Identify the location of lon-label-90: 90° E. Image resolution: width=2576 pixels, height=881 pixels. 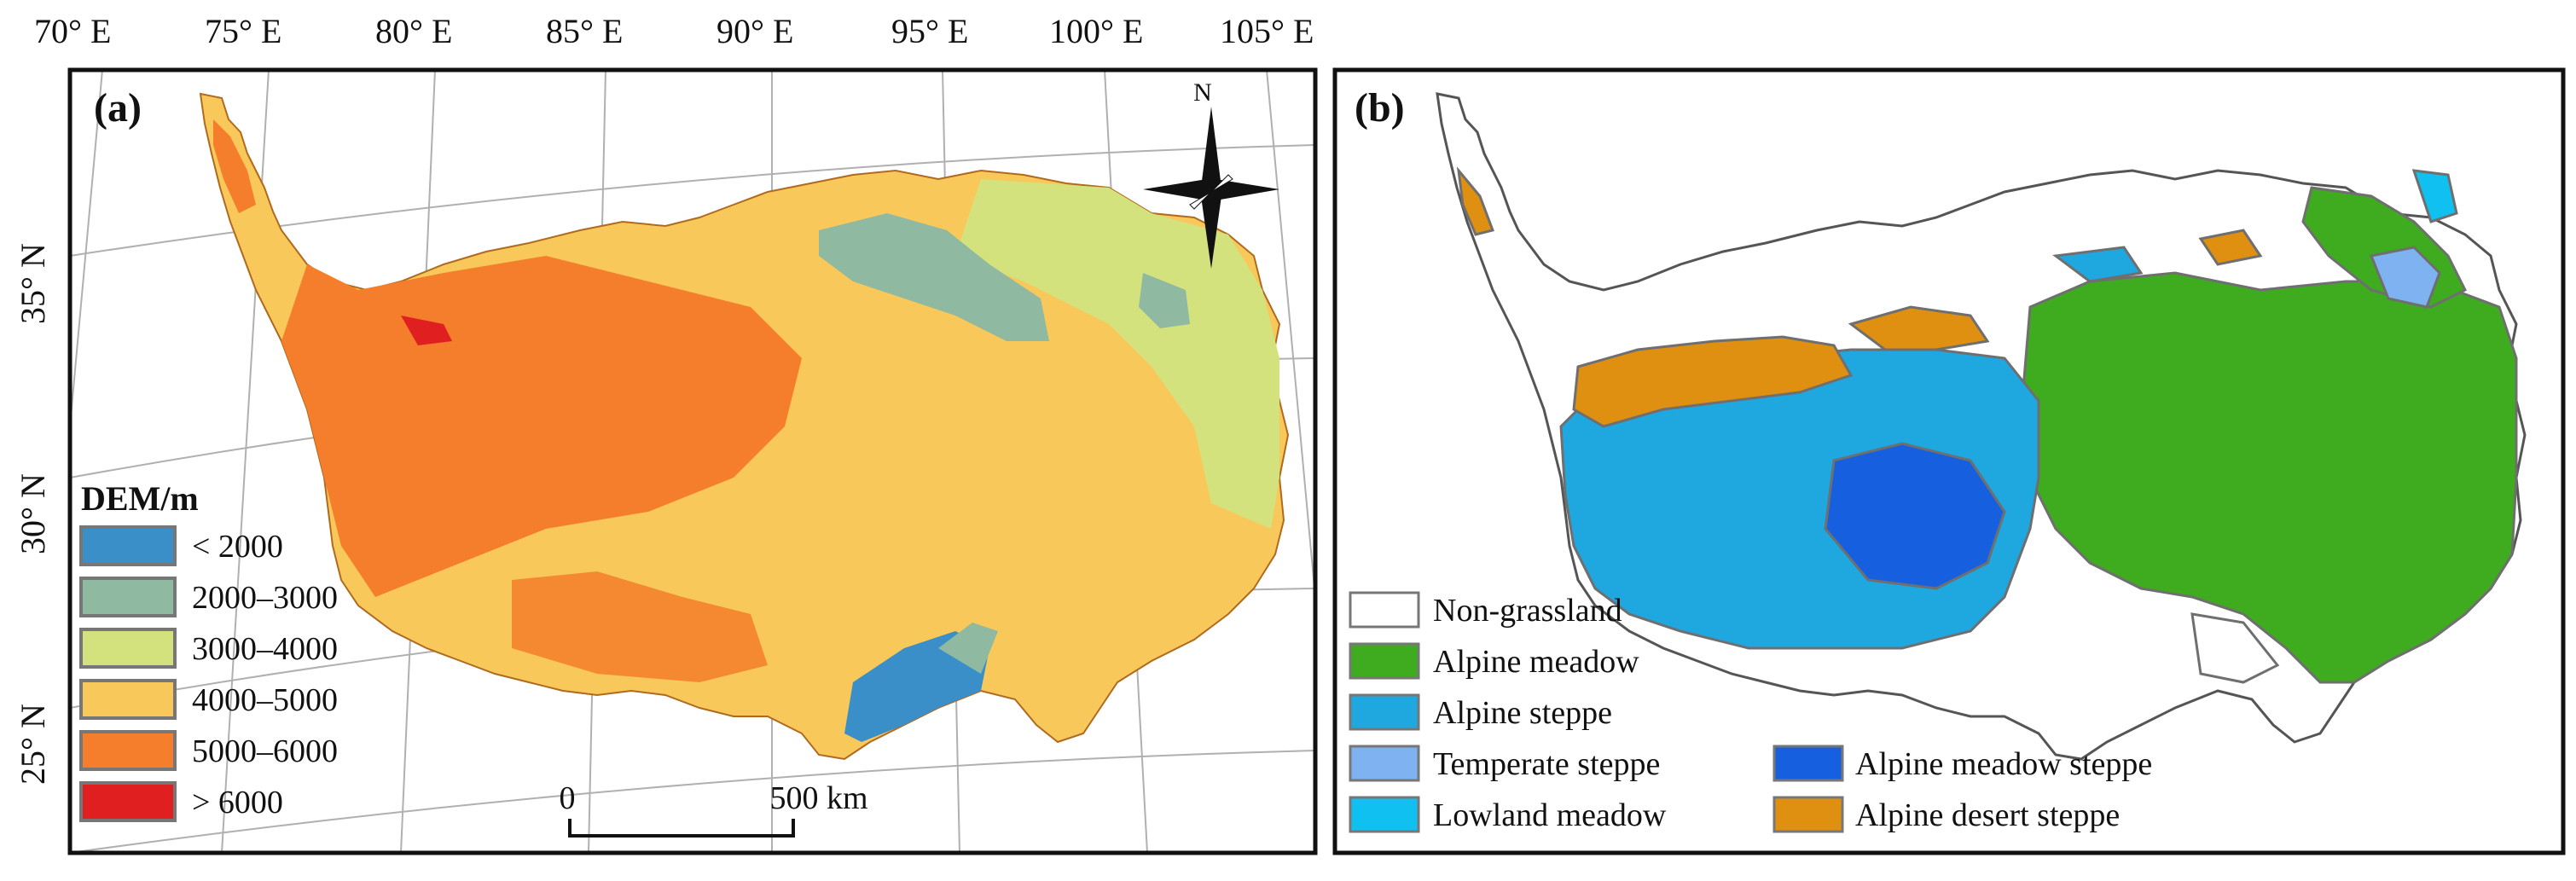
(755, 31).